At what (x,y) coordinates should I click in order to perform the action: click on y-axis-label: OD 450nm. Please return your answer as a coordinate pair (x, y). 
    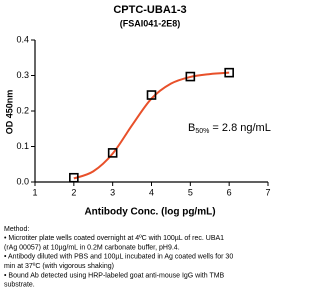
    Looking at the image, I should click on (9, 112).